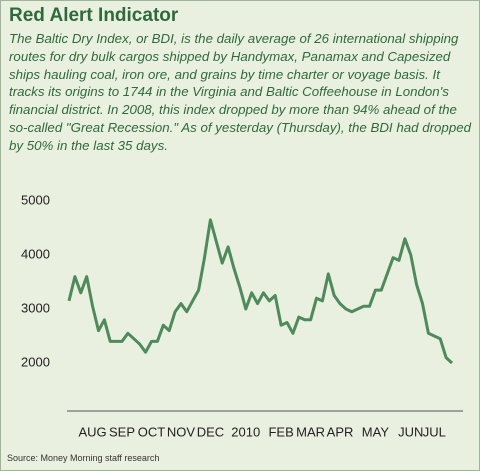 Image resolution: width=480 pixels, height=471 pixels. What do you see at coordinates (92, 431) in the screenshot?
I see `x-tick-label: AUG` at bounding box center [92, 431].